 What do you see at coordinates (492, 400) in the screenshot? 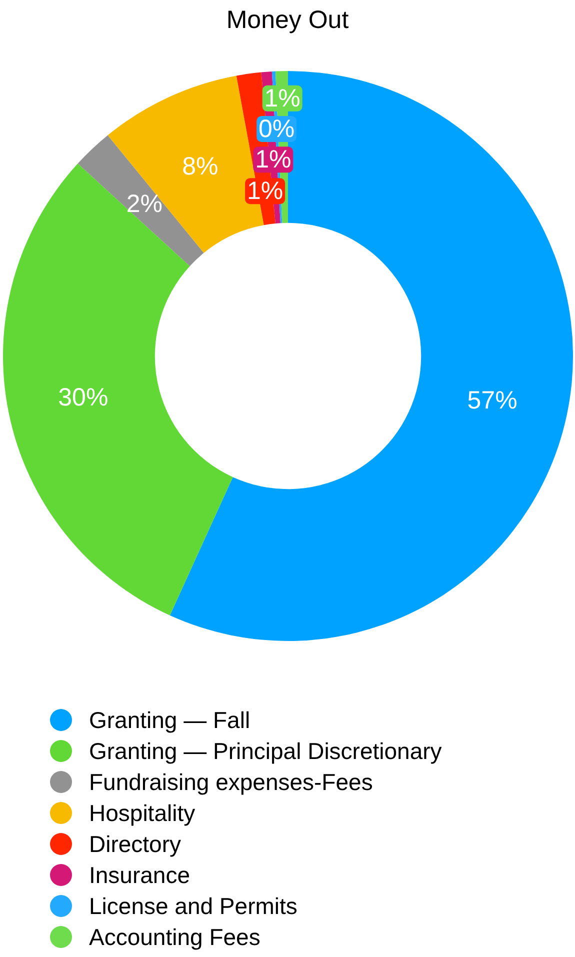
I see `data-label: 57%` at bounding box center [492, 400].